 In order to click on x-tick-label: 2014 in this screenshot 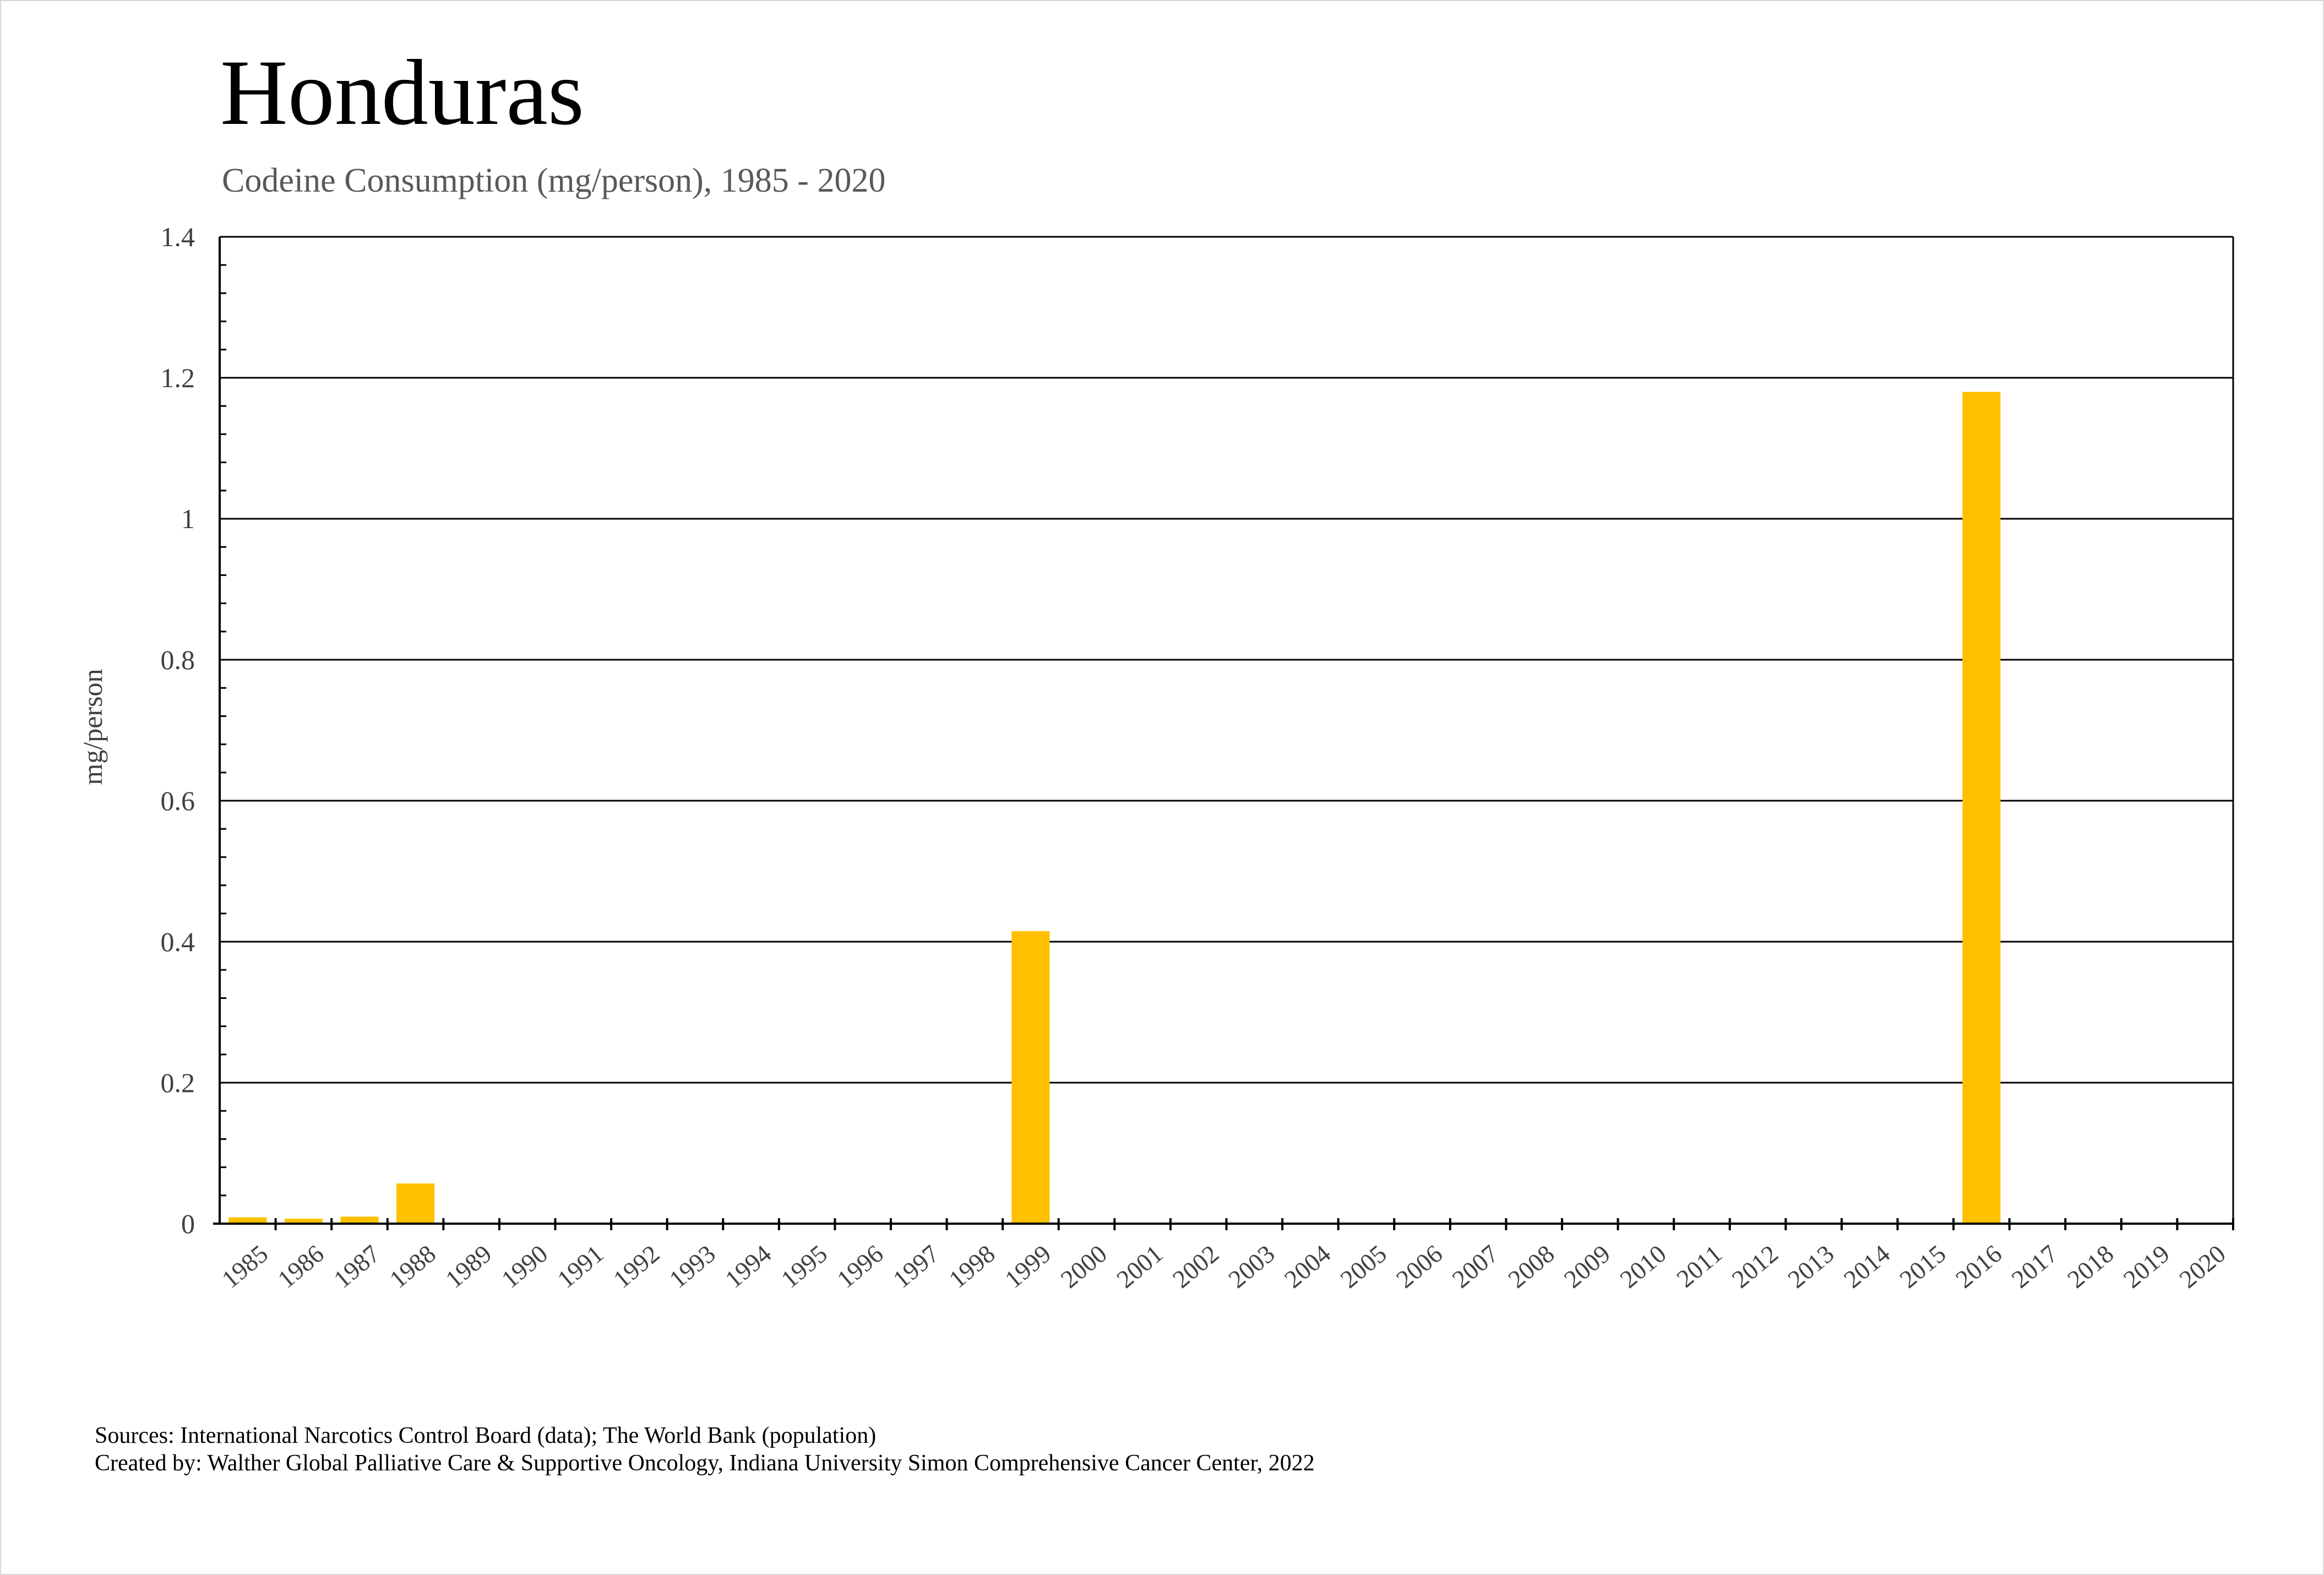, I will do `click(1866, 1267)`.